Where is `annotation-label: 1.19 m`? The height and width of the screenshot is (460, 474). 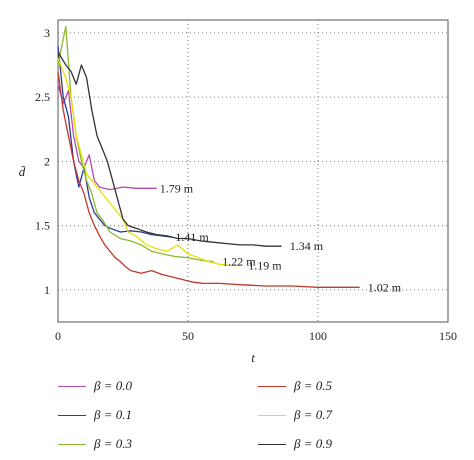
annotation-label: 1.19 m is located at coordinates (265, 265).